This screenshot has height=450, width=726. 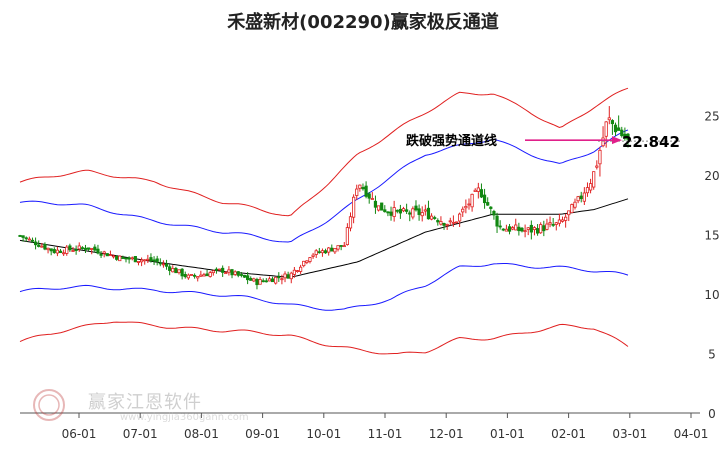 I want to click on annotation: 跌破强势通道线 22.842, so click(x=543, y=142).